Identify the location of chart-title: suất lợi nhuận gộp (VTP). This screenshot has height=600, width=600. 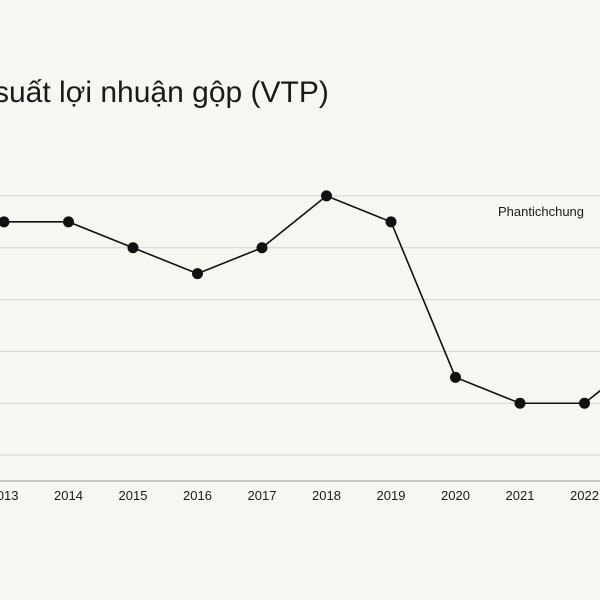
(164, 92).